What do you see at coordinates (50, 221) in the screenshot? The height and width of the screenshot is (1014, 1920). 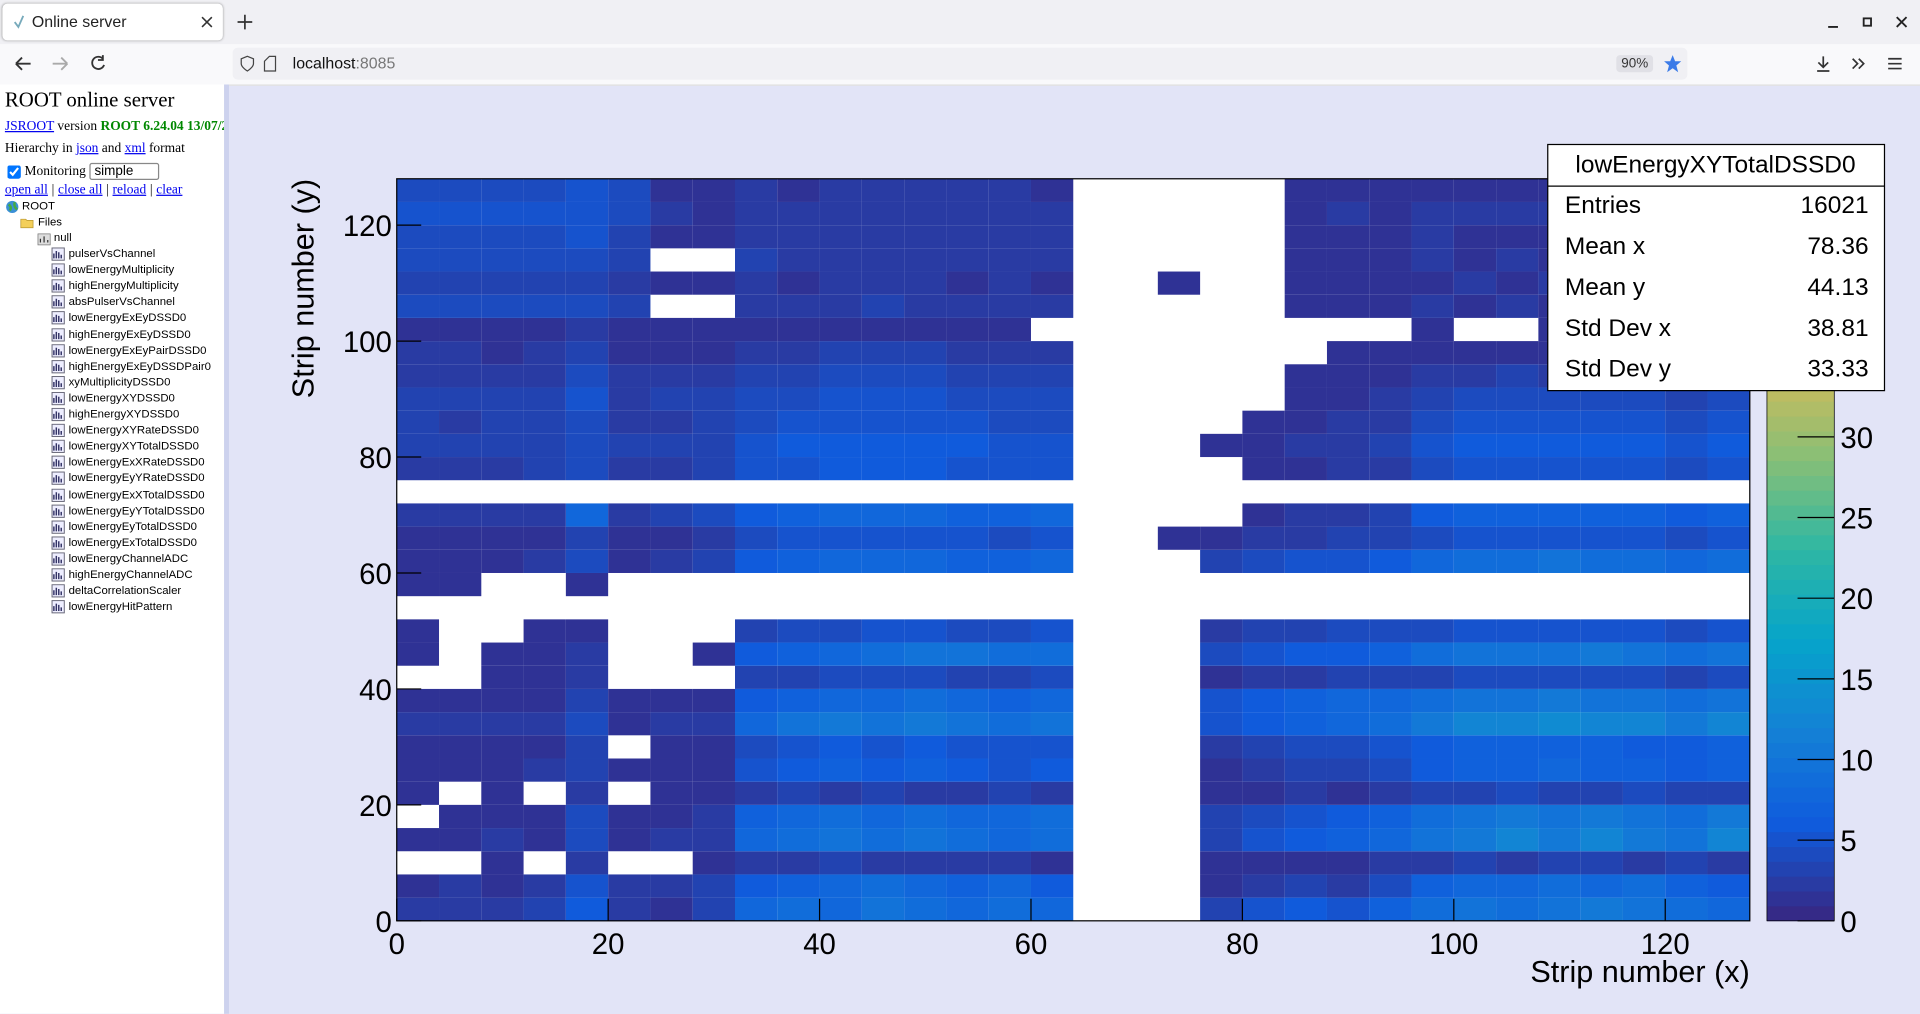 I see `tree-folder: Files` at bounding box center [50, 221].